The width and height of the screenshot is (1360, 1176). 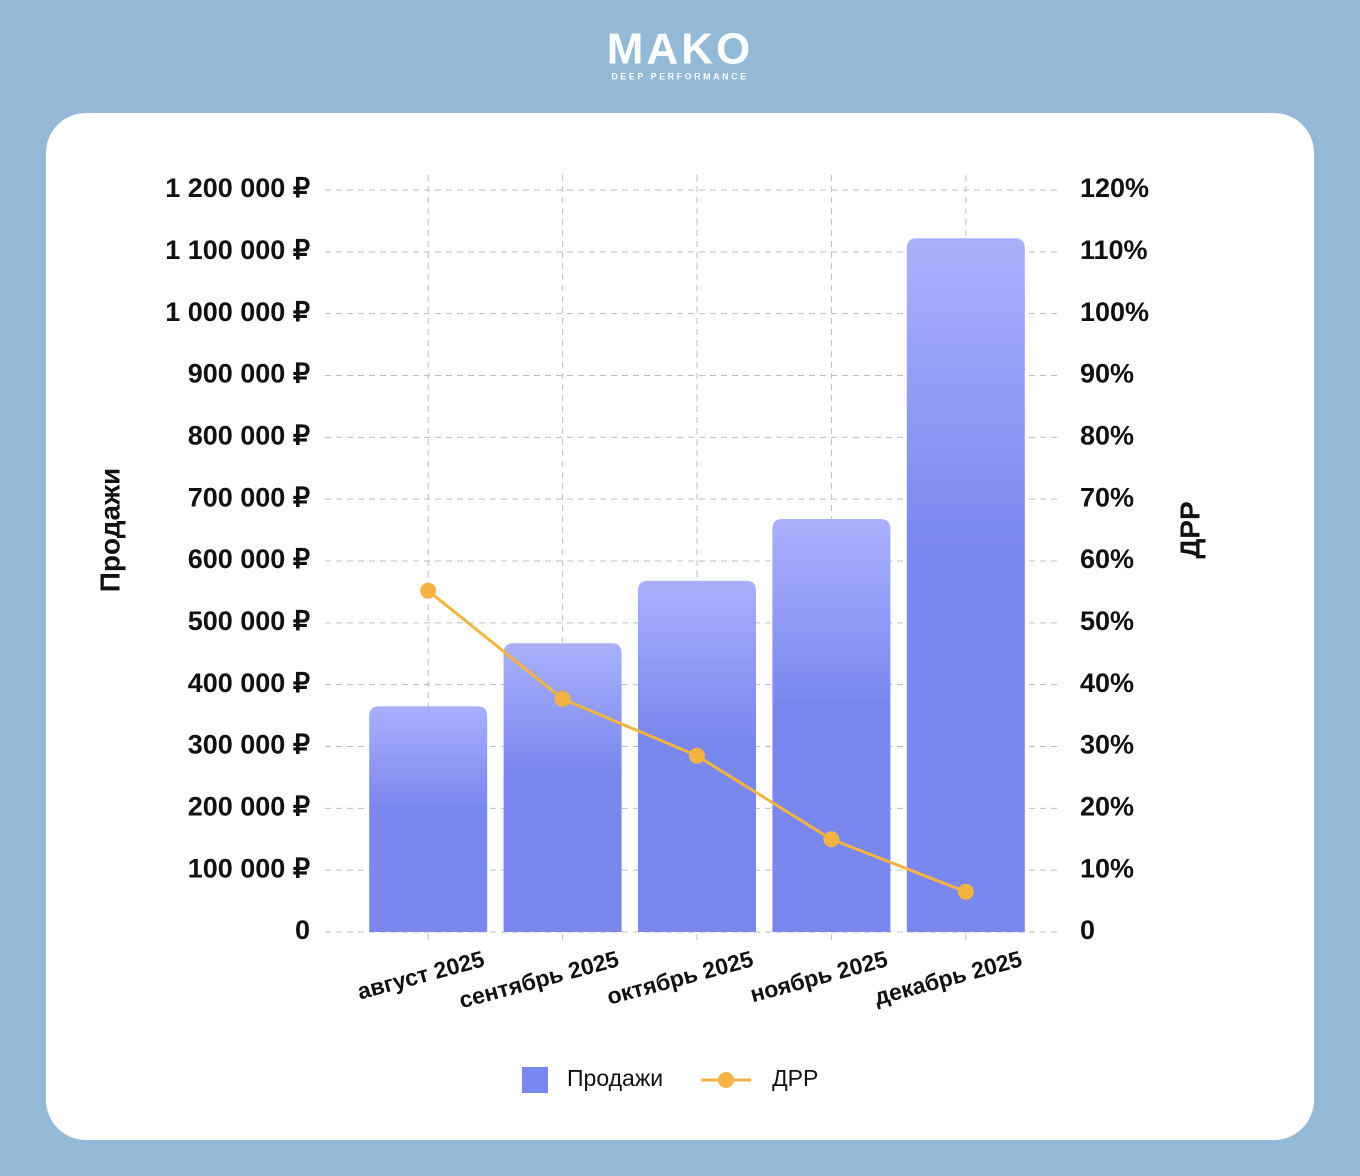 What do you see at coordinates (535, 1080) in the screenshot?
I see `legend-swatch` at bounding box center [535, 1080].